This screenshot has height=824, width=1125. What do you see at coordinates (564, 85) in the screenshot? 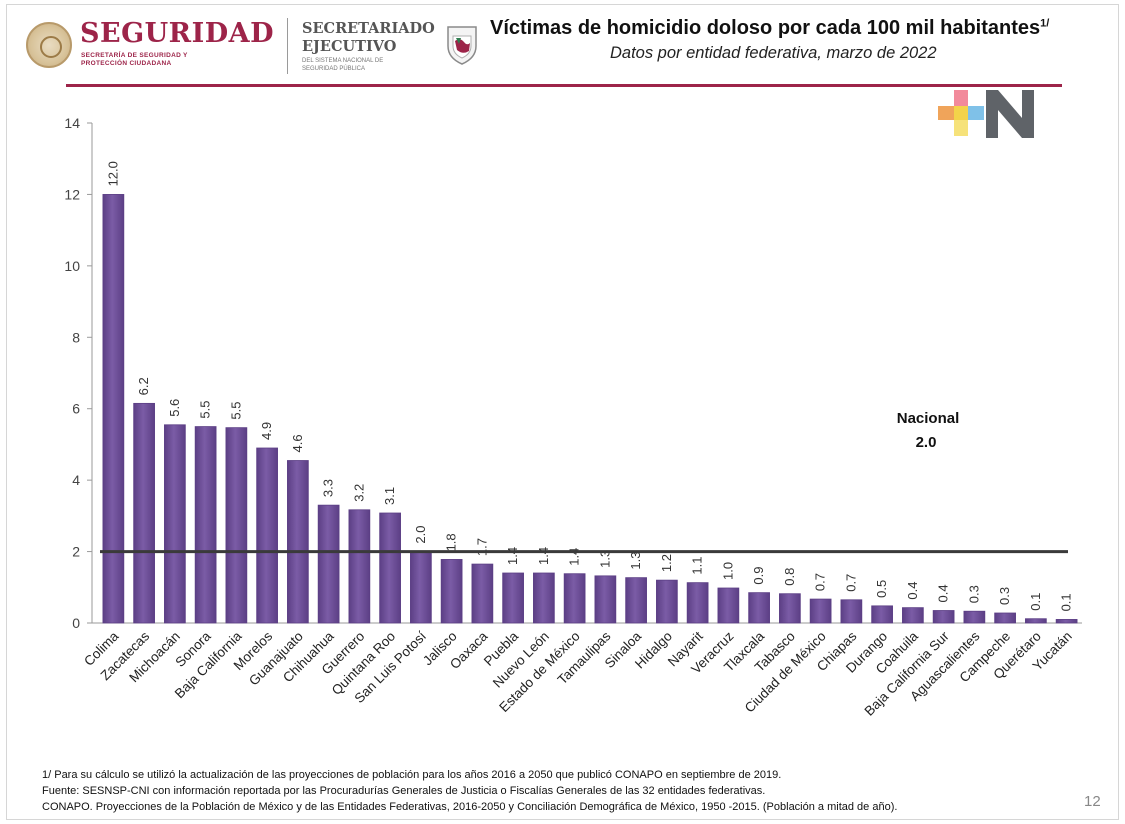
I see `header-rule` at bounding box center [564, 85].